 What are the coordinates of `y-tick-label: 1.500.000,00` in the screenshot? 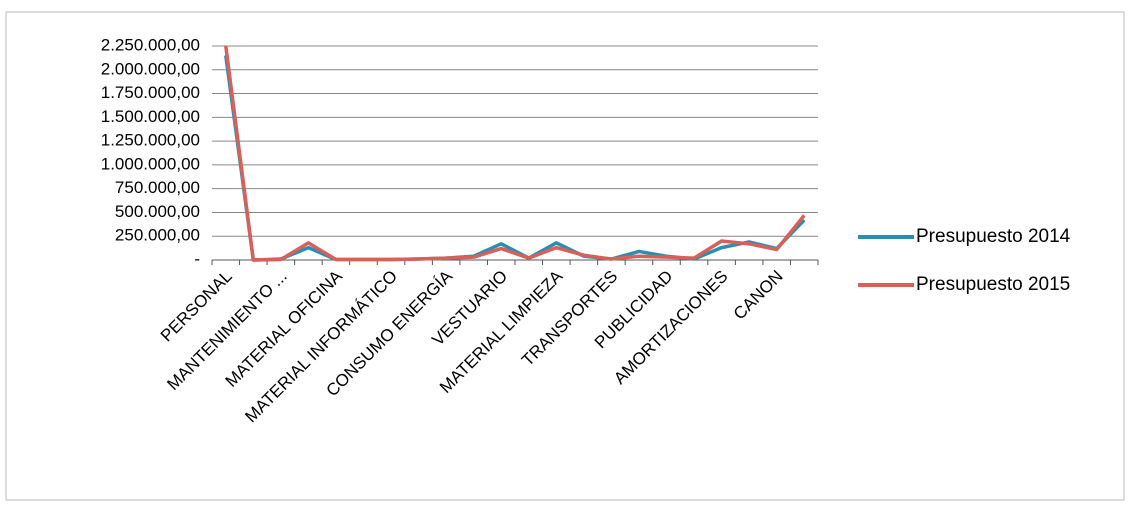 It's located at (150, 116).